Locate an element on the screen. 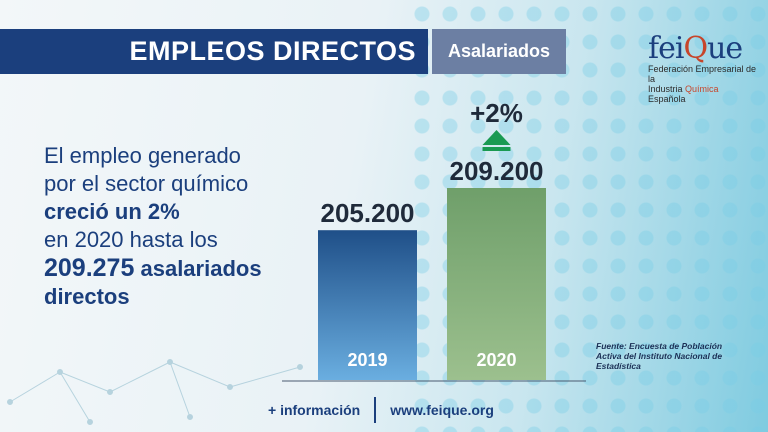 This screenshot has height=432, width=768. logo-line-2: Industria Química Española is located at coordinates (683, 94).